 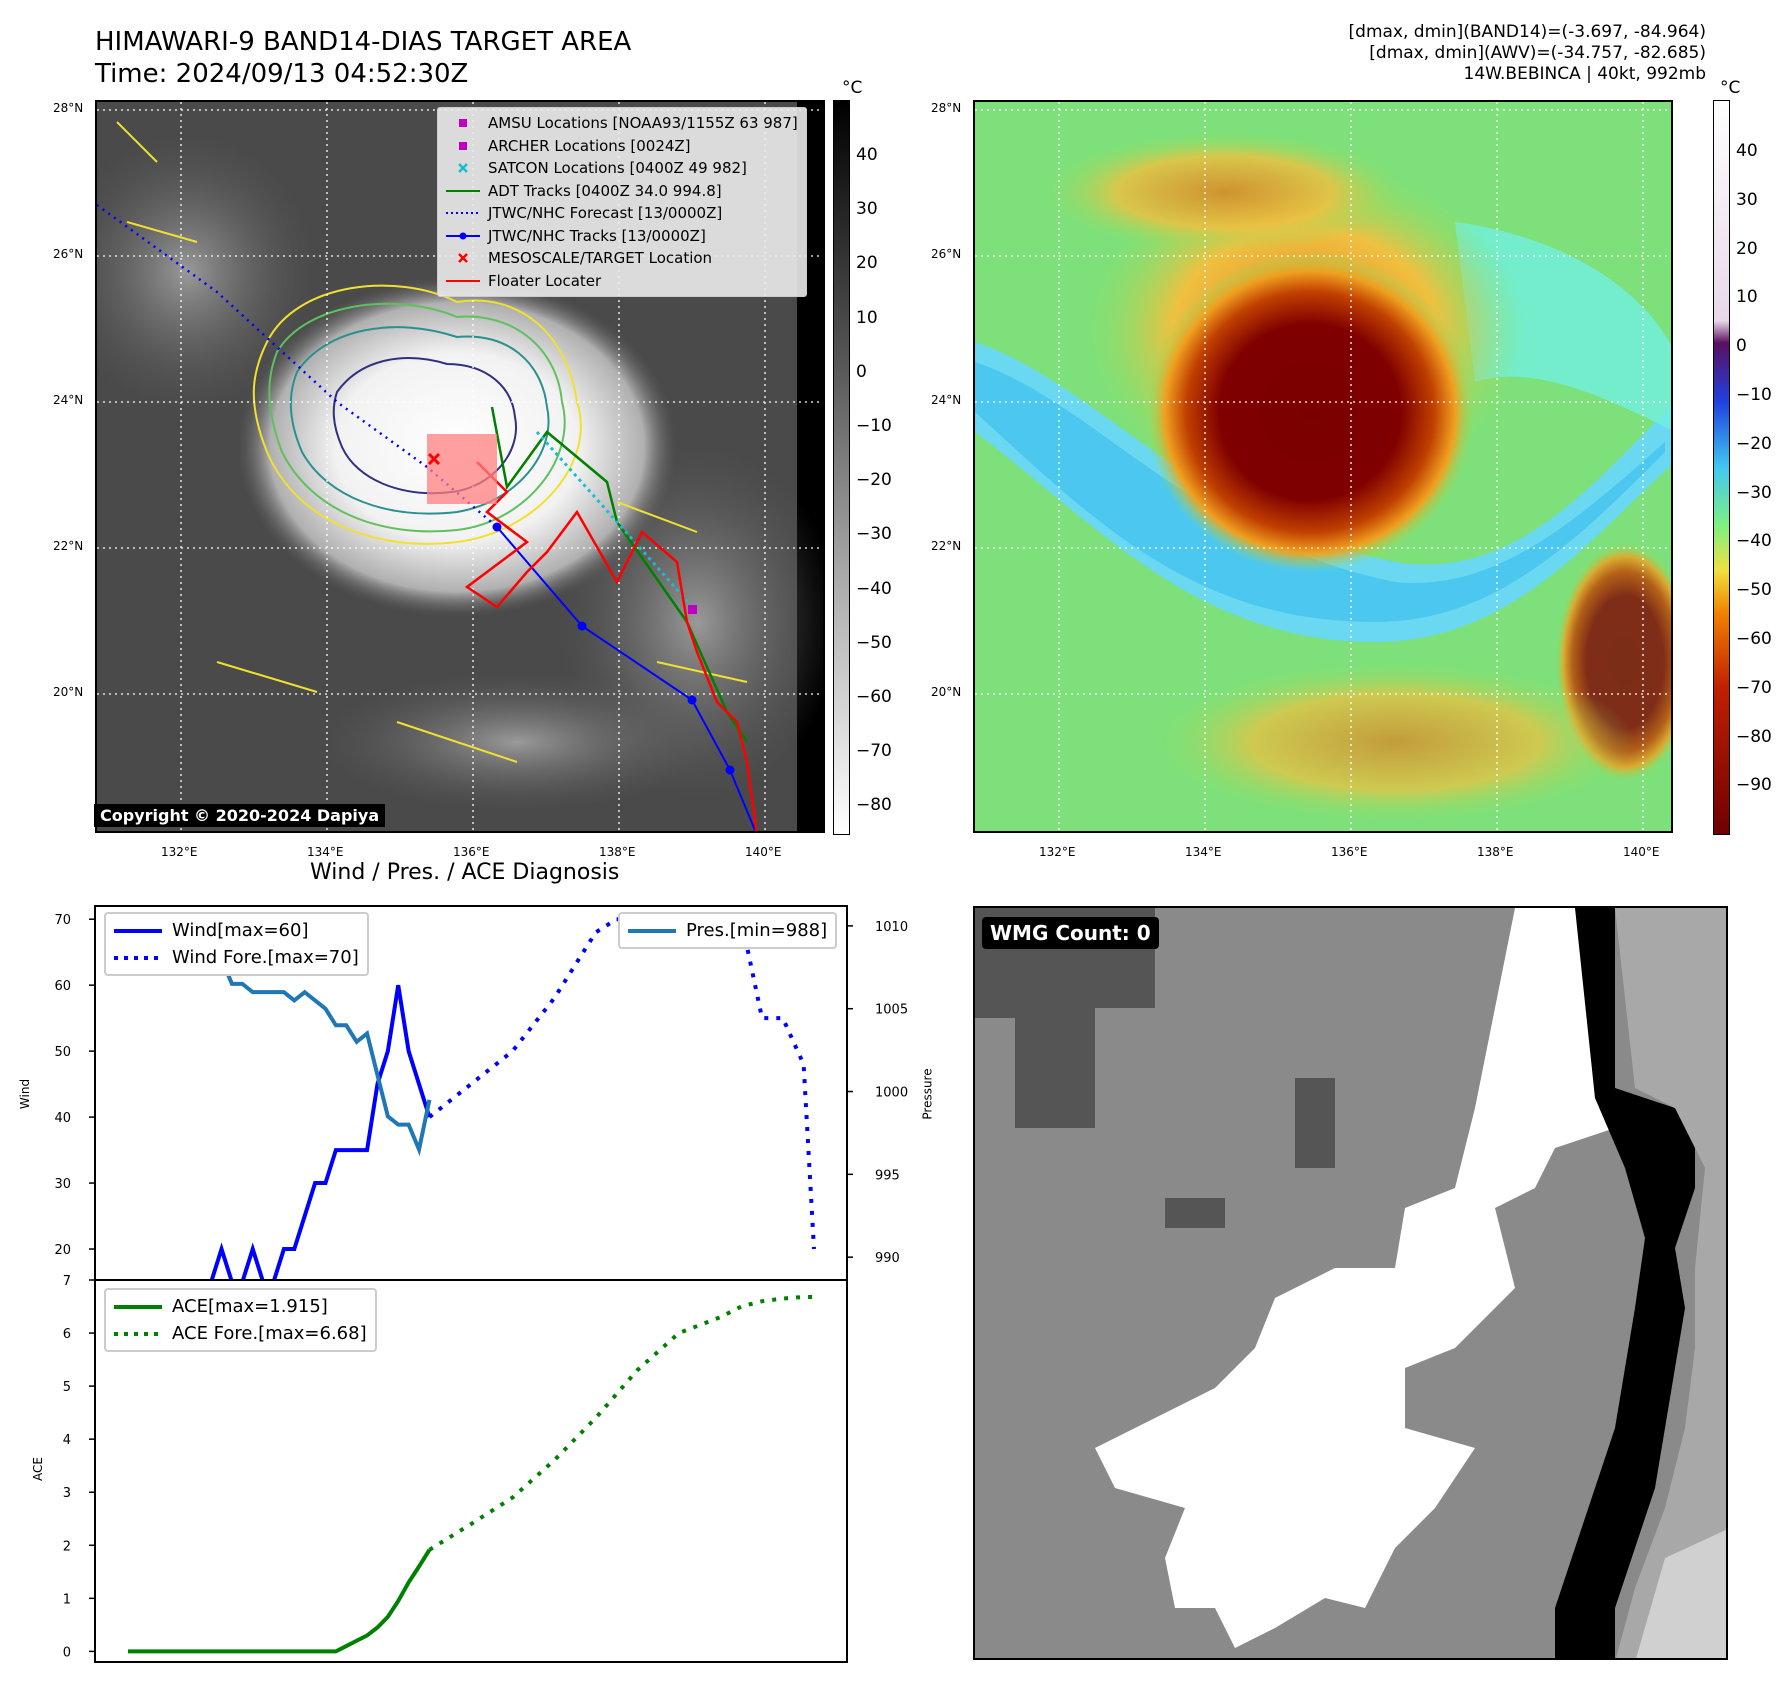 What do you see at coordinates (363, 42) in the screenshot?
I see `title-line-1: HIMAWARI-9 BAND14-DIAS TARGET AREA` at bounding box center [363, 42].